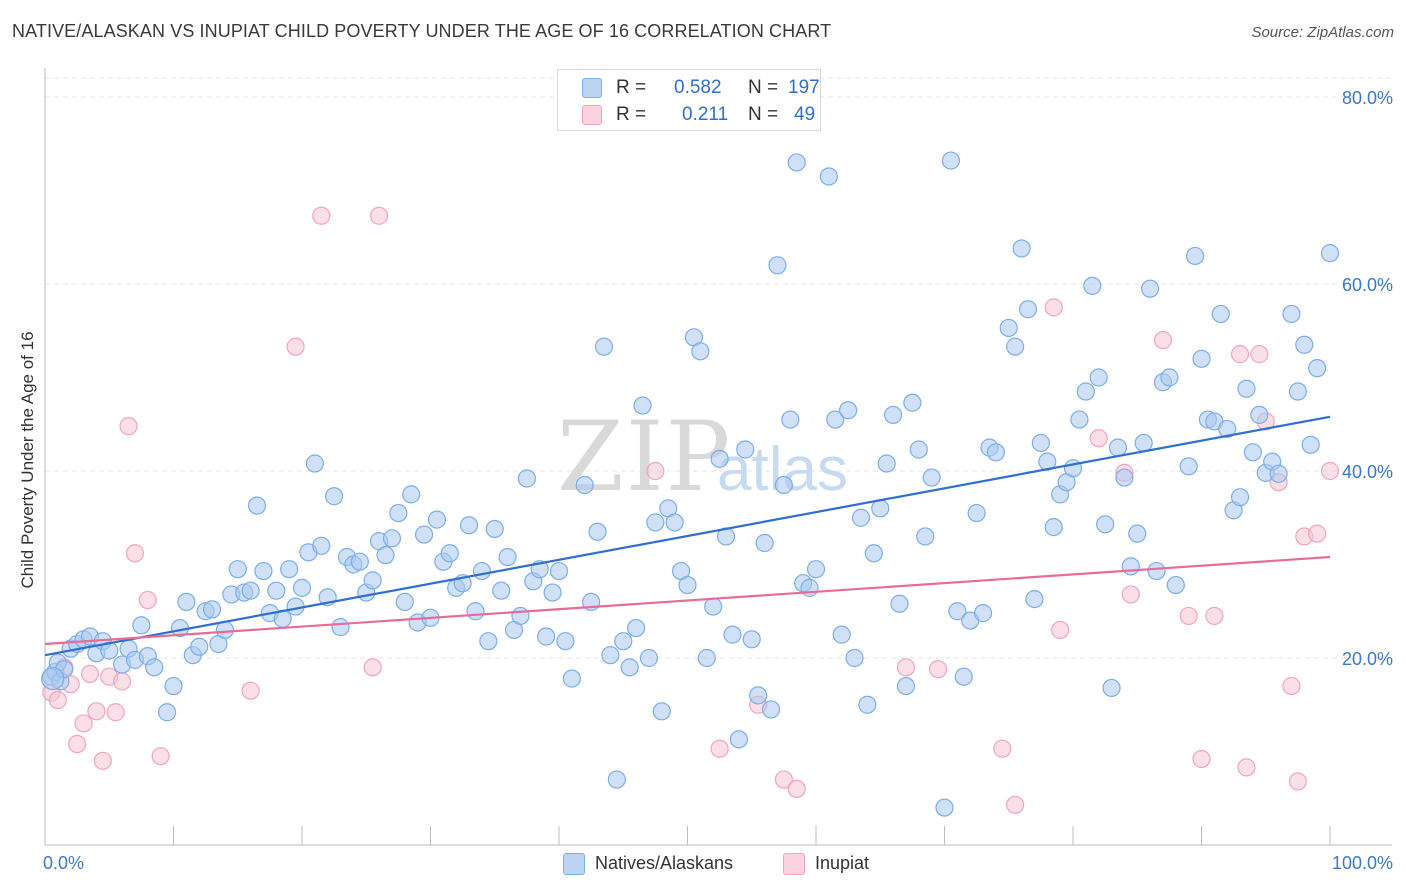 Image resolution: width=1406 pixels, height=892 pixels. What do you see at coordinates (1322, 32) in the screenshot?
I see `source-credit: Source: ZipAtlas.com` at bounding box center [1322, 32].